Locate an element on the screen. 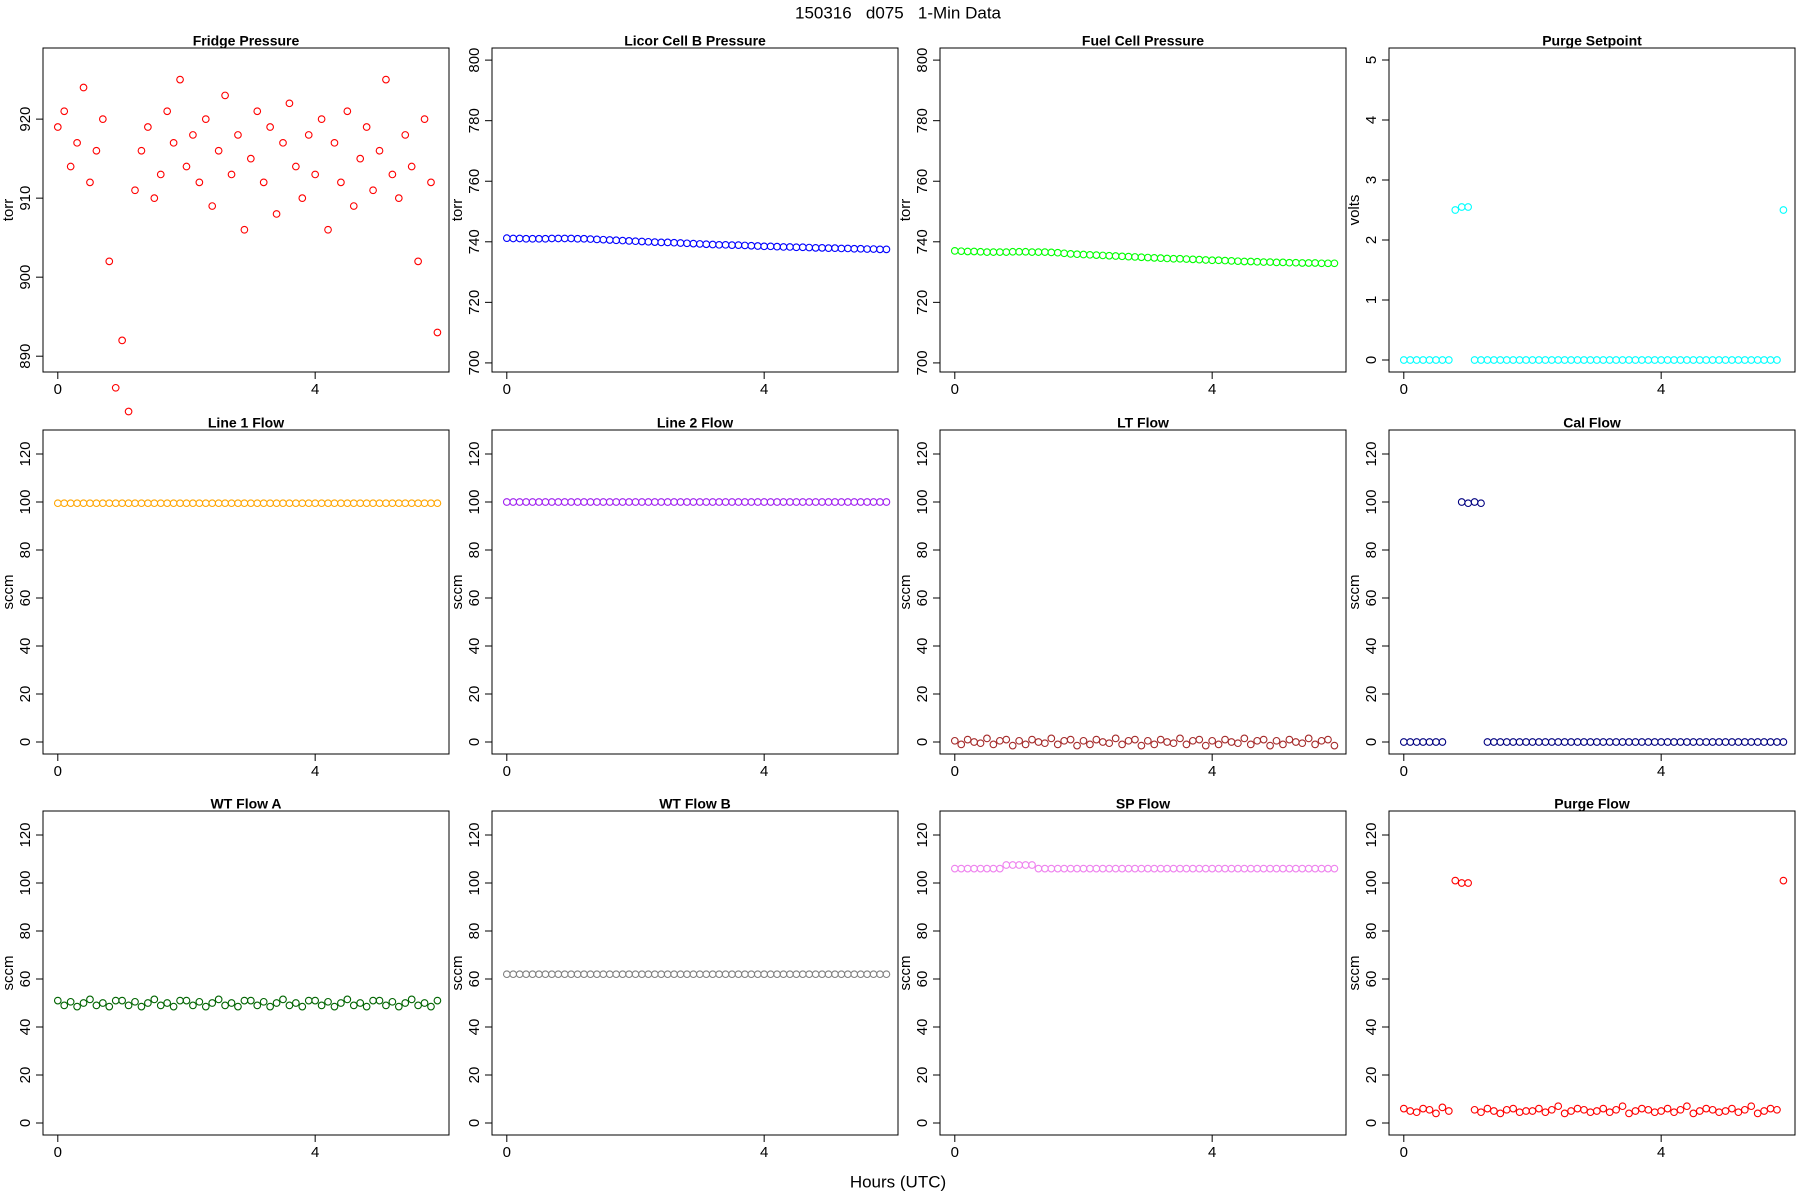  y-tick-label: 740 is located at coordinates (922, 241).